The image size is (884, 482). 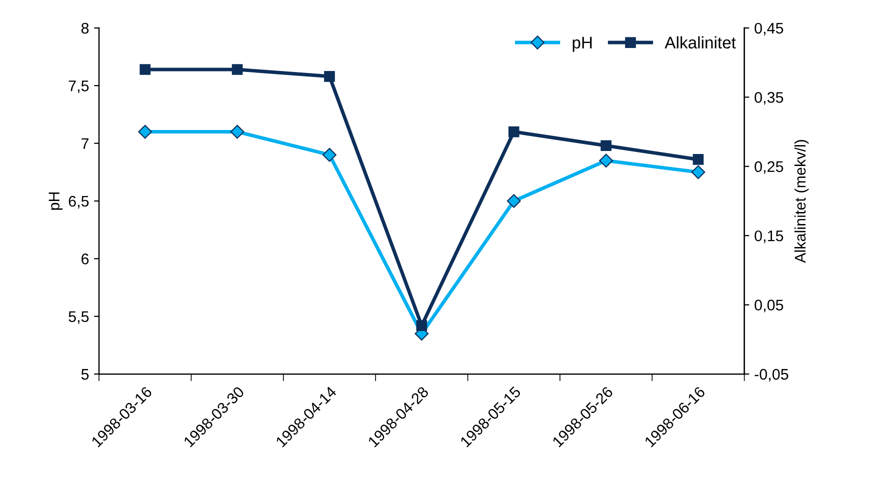 I want to click on y-tick-label: 7,5, so click(x=78, y=87).